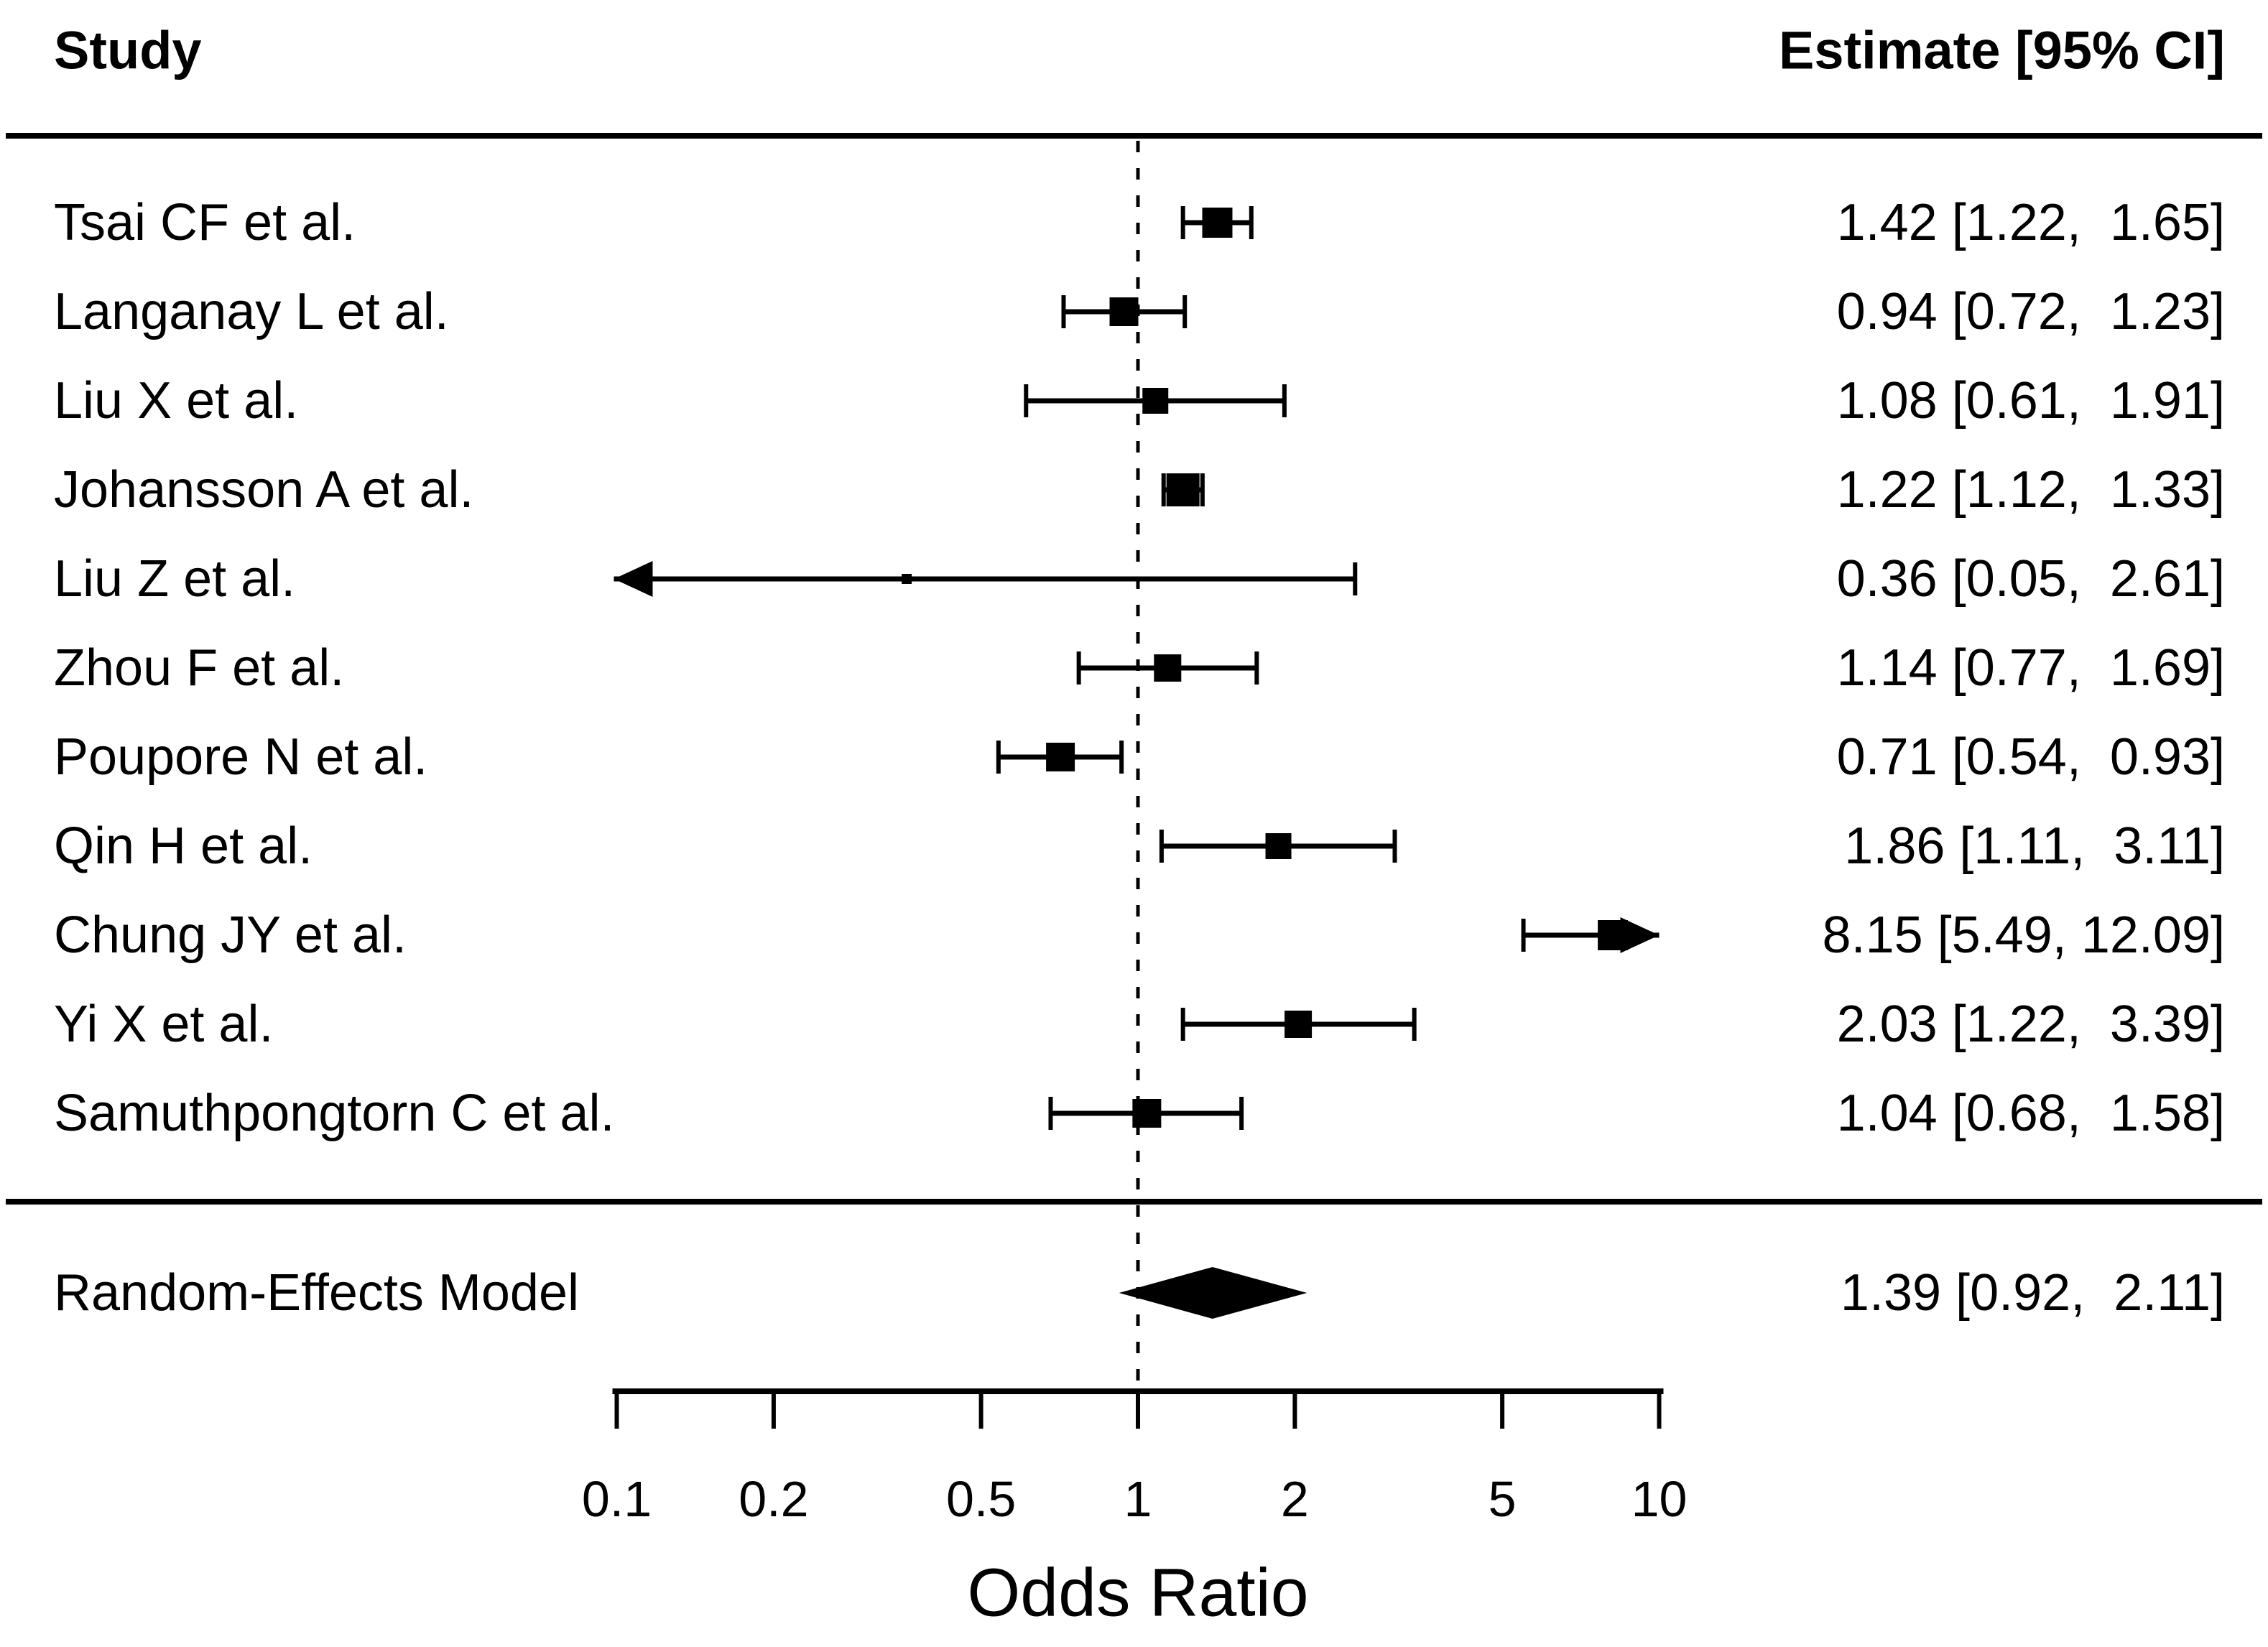 This screenshot has height=1647, width=2268. Describe the element at coordinates (2032, 1293) in the screenshot. I see `summary-estimate: 1.39 [0.92, 2.11]` at that location.